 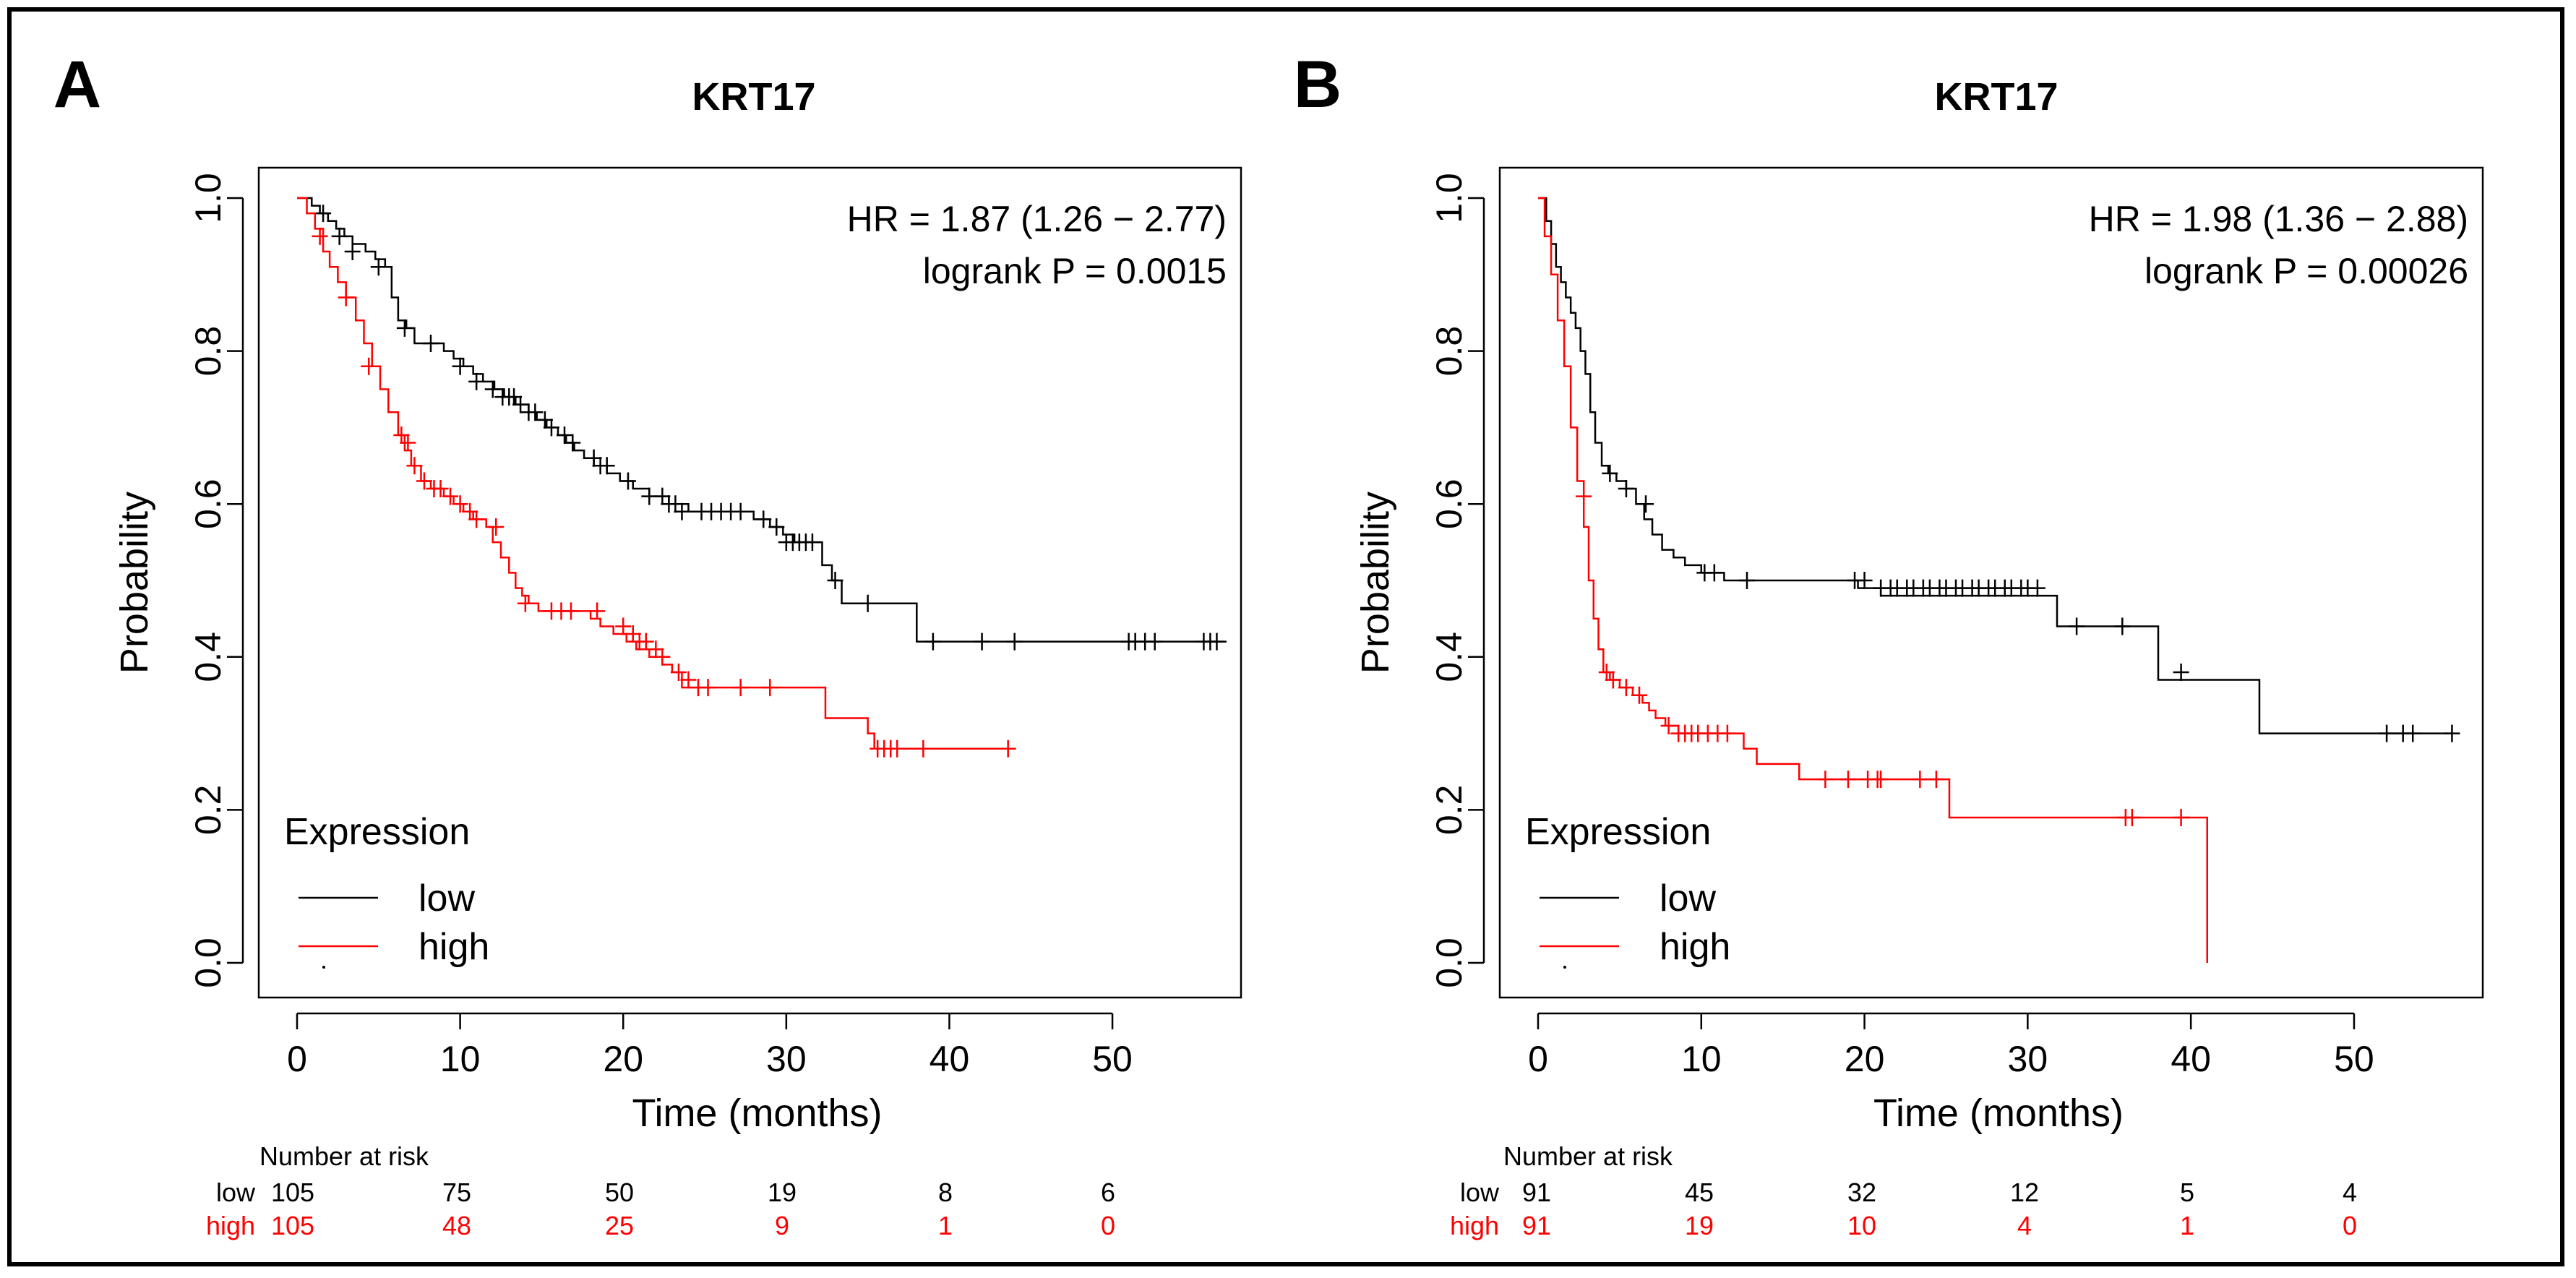 I want to click on y-tick-label: 0.8, so click(x=208, y=351).